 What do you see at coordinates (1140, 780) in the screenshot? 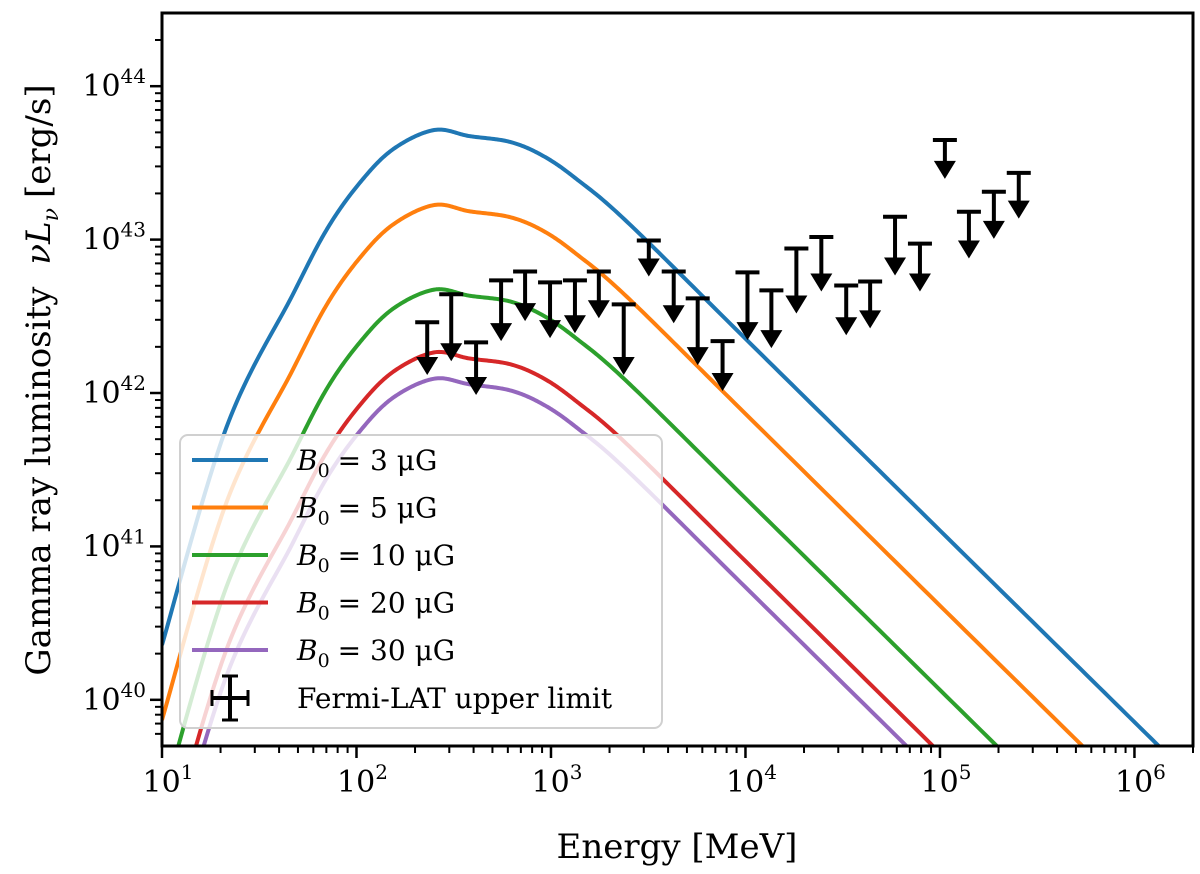
I see `x-tick-label: 10⁶` at bounding box center [1140, 780].